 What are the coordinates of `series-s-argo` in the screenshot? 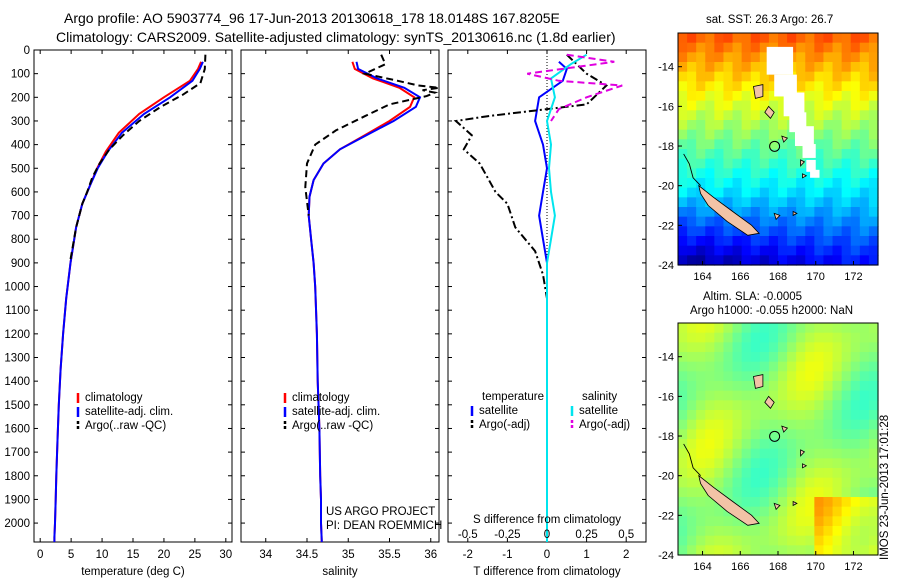 It's located at (574, 87).